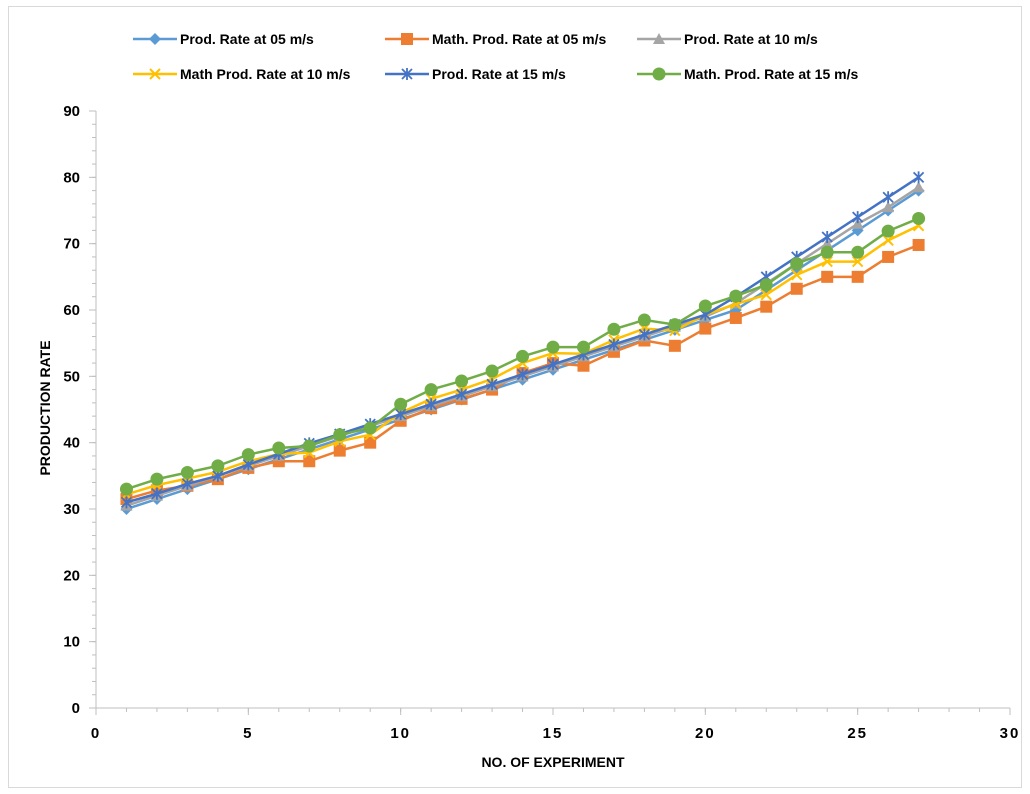  I want to click on legend-label: Prod. Rate at 15 m/s, so click(499, 74).